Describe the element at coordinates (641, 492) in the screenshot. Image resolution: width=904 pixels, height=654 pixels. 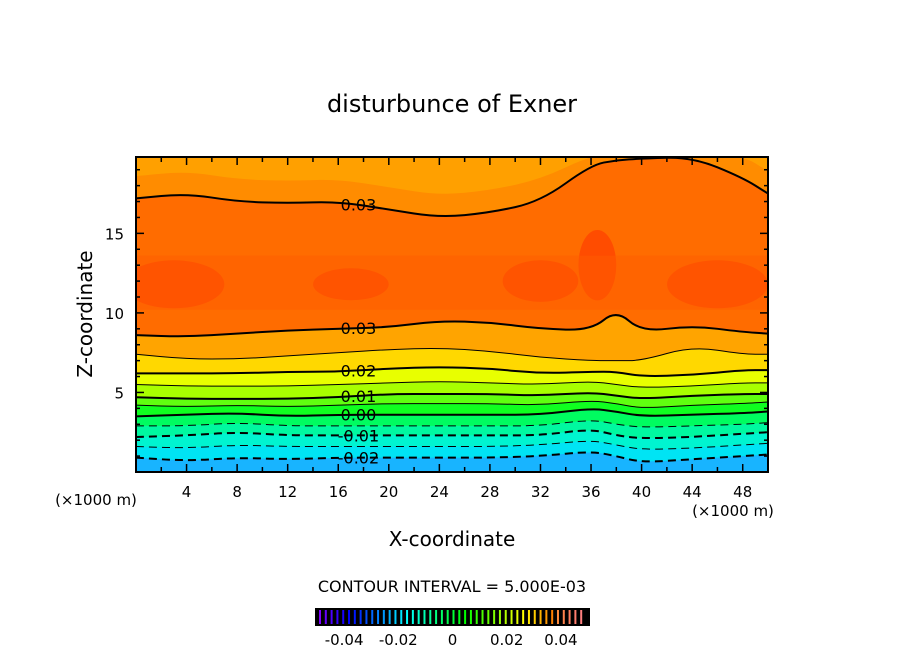
I see `x-tick-label: 40` at that location.